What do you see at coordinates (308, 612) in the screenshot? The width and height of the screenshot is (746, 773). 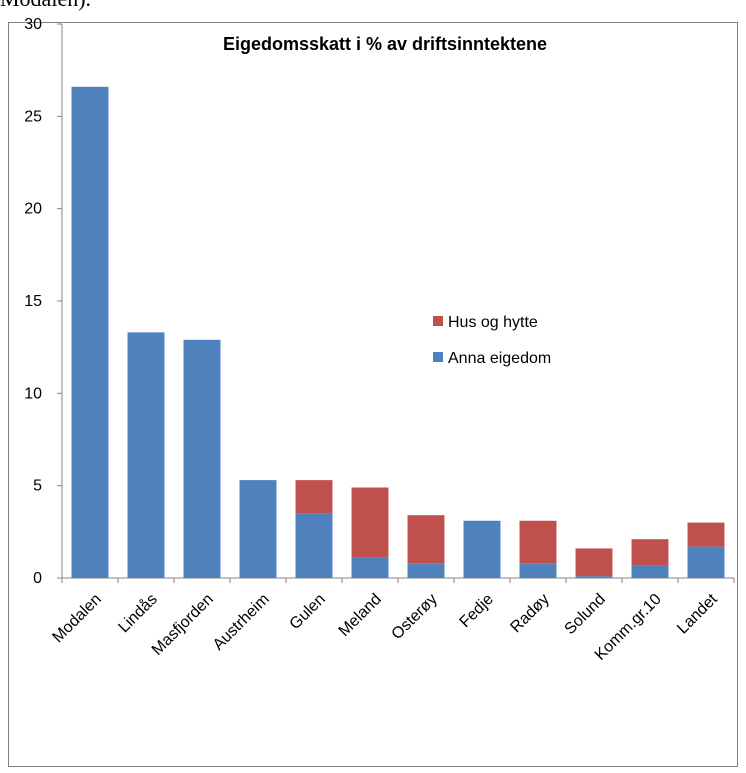 I see `x-tick-label: Gulen` at bounding box center [308, 612].